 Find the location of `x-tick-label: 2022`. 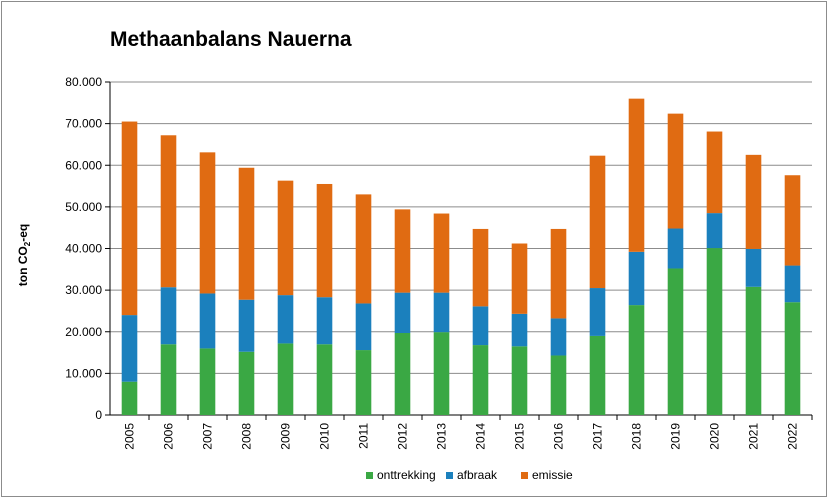

x-tick-label: 2022 is located at coordinates (793, 436).